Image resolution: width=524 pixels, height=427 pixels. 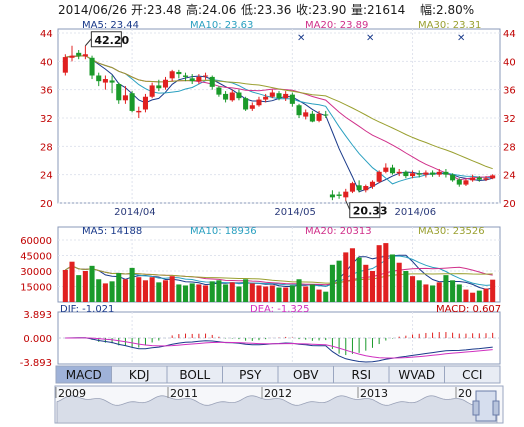 I want to click on overview-right-handle, so click(x=496, y=408).